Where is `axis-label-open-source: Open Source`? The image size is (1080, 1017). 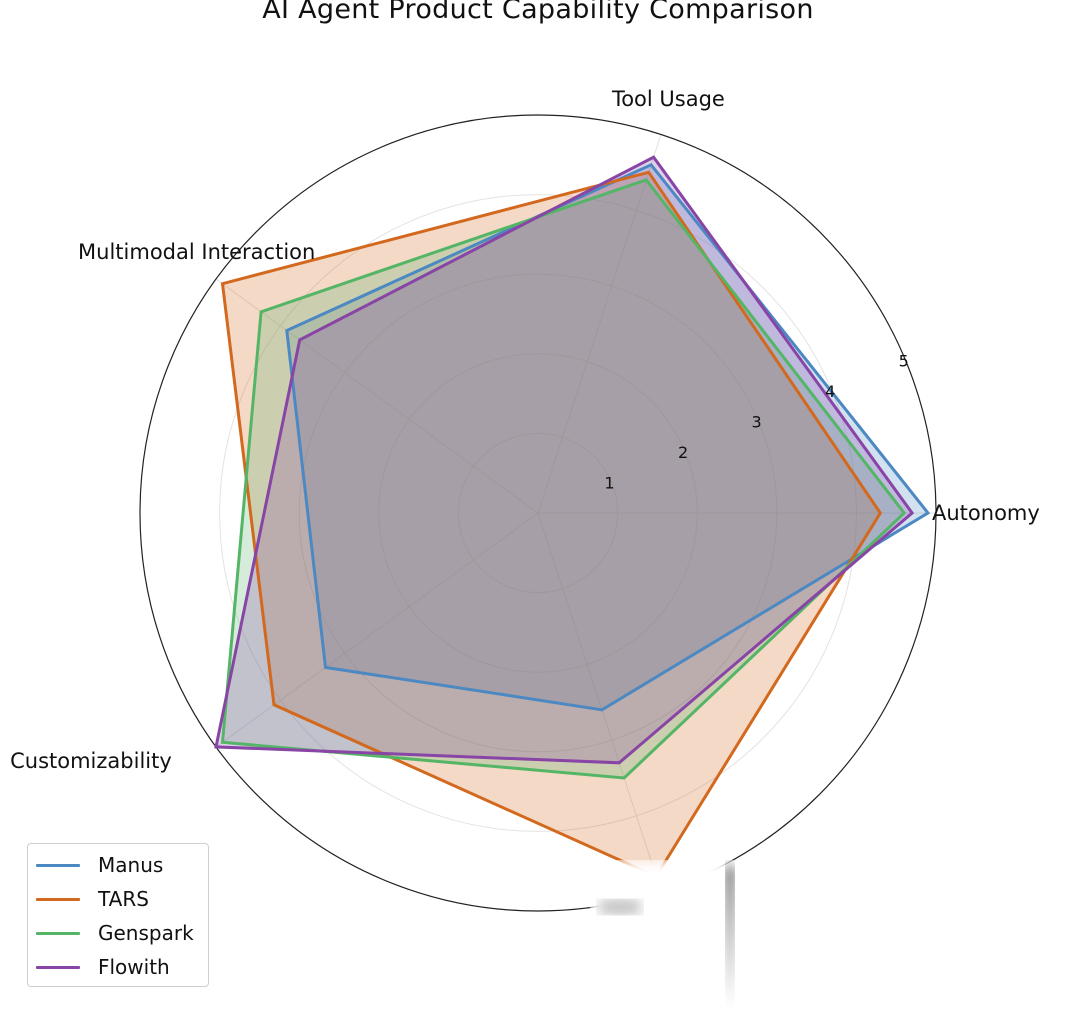 axis-label-open-source: Open Source is located at coordinates (668, 921).